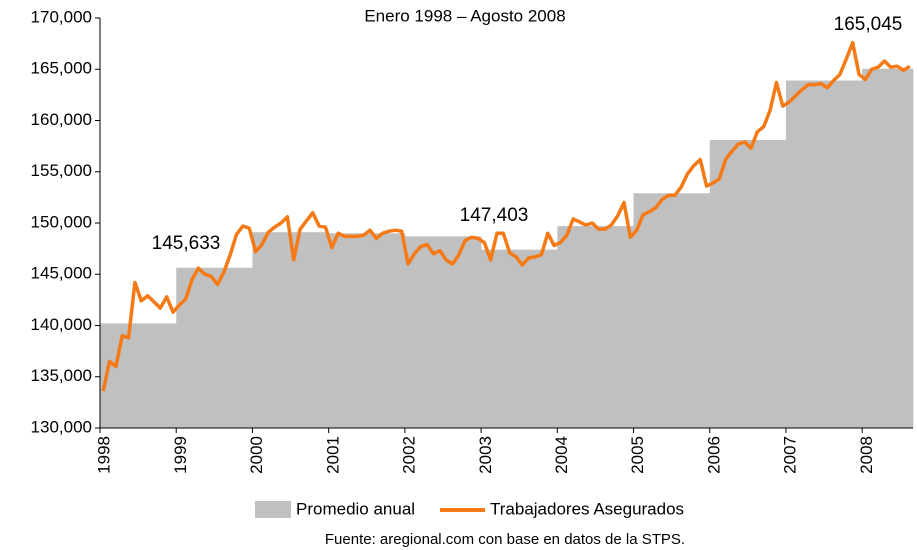  I want to click on y-tick-label: 140,000, so click(61, 324).